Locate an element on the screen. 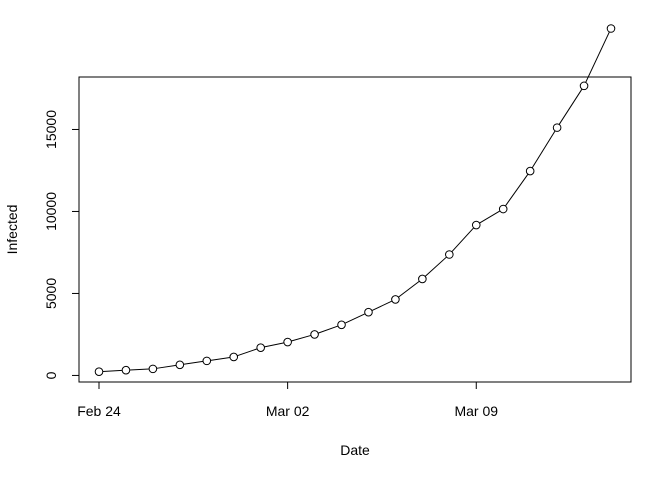  y-axis: 0 5000 10000 15000 is located at coordinates (61, 244).